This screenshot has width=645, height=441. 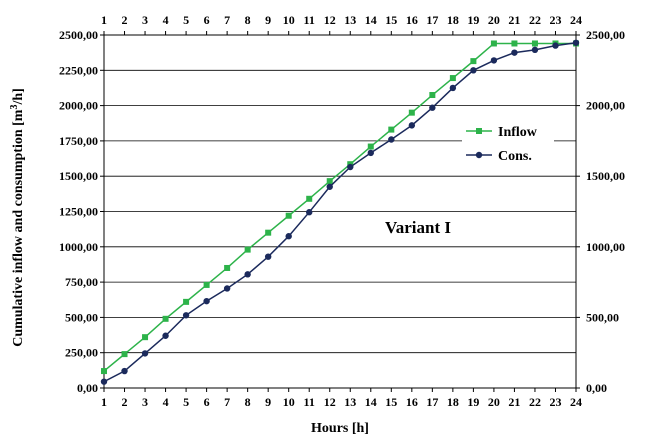 I want to click on x-tick-label-bottom: 9, so click(x=268, y=402).